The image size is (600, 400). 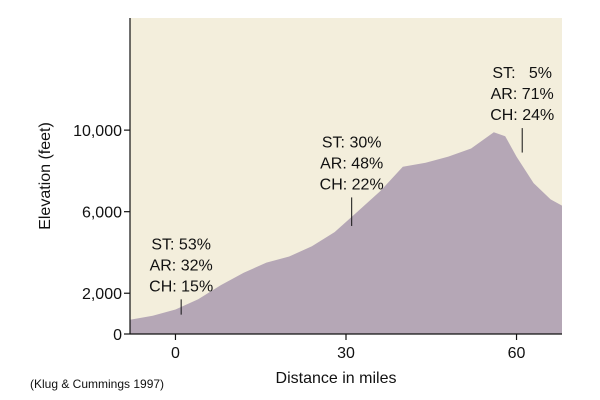 What do you see at coordinates (352, 142) in the screenshot?
I see `annotation-text: ST: 30%` at bounding box center [352, 142].